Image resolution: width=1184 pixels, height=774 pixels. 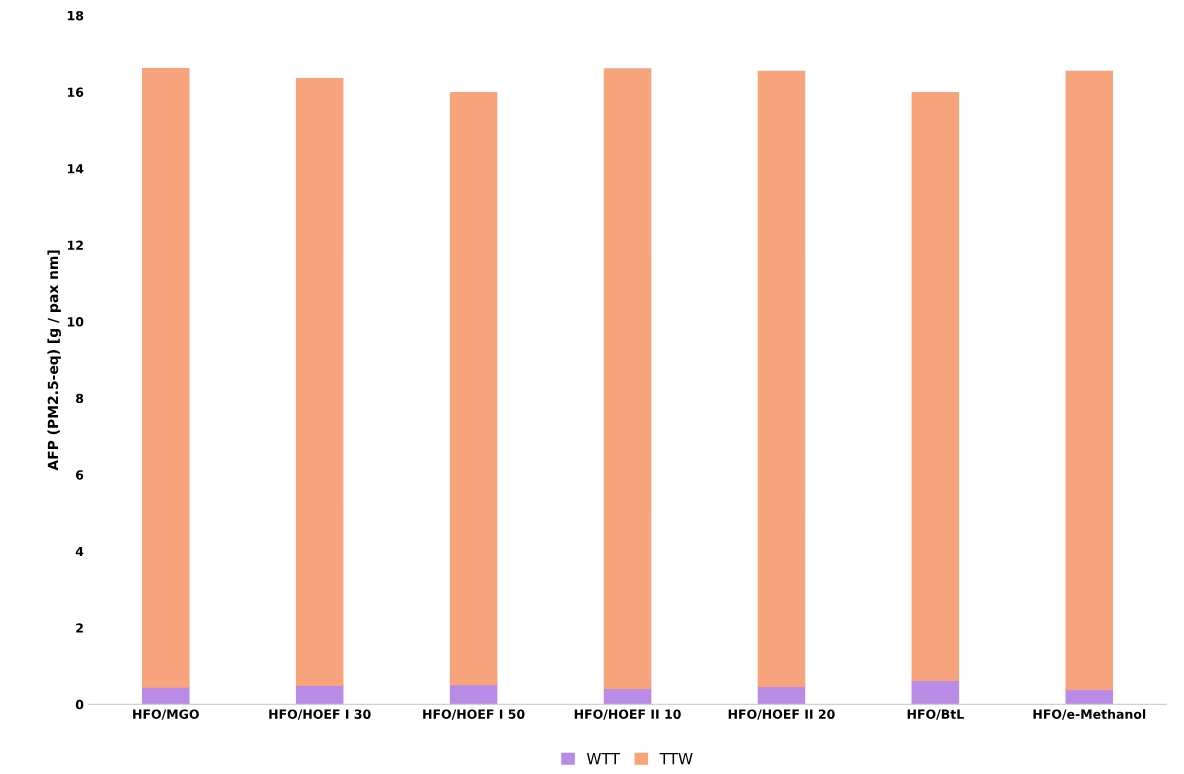 What do you see at coordinates (474, 714) in the screenshot?
I see `x-tick-label: HFO/HOEF I 50` at bounding box center [474, 714].